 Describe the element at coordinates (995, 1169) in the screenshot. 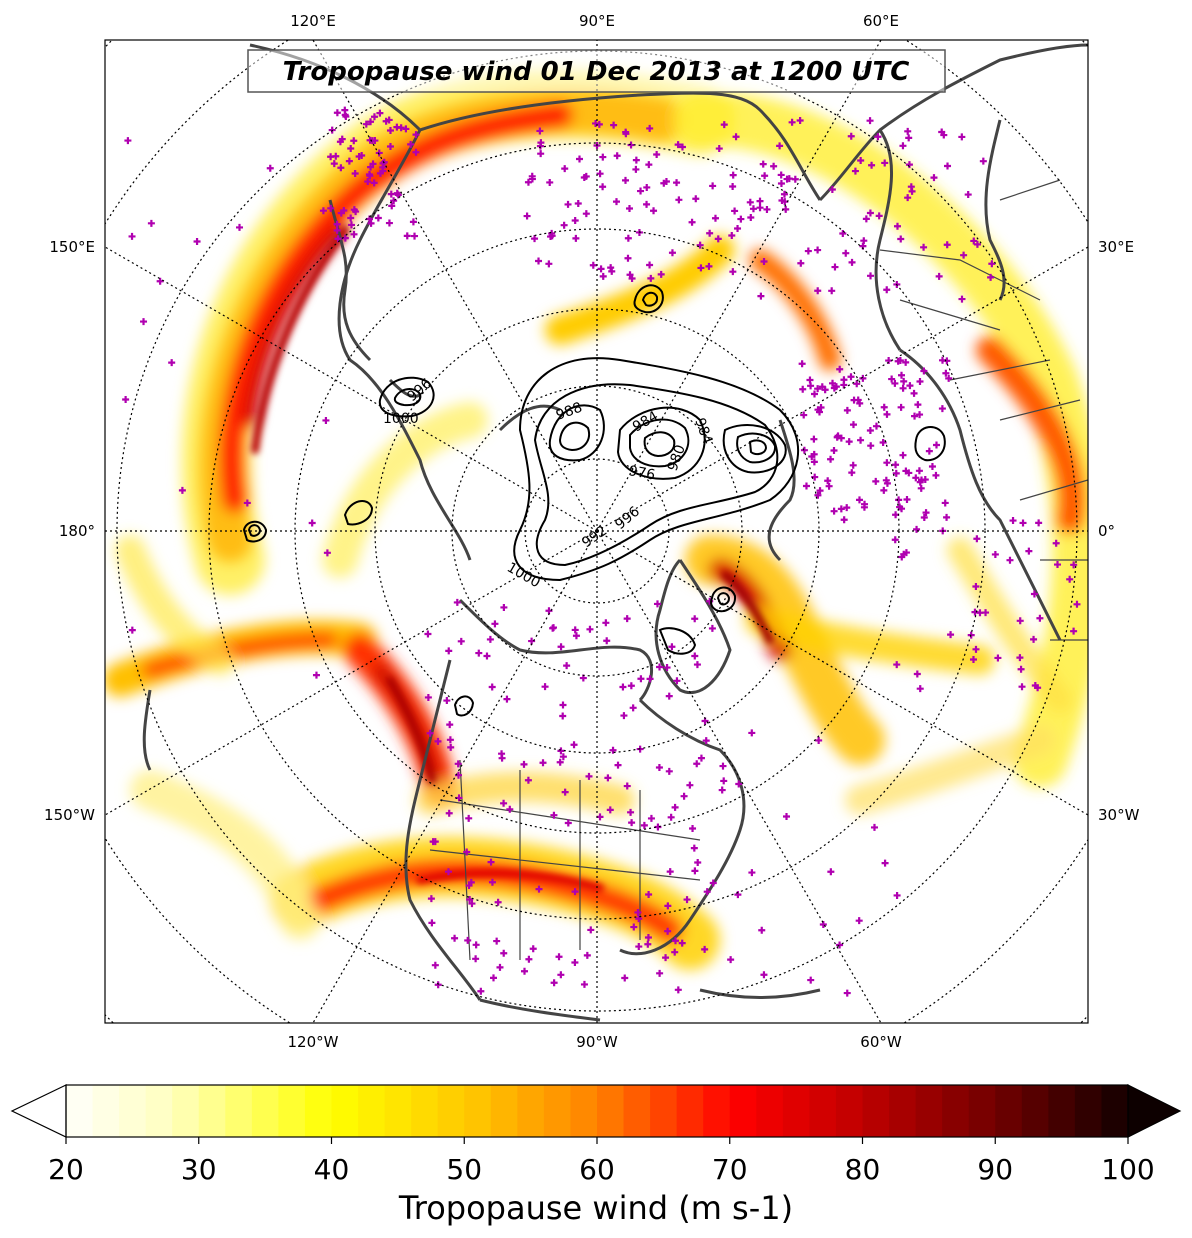

I see `colorbar-tick-label: 90` at that location.